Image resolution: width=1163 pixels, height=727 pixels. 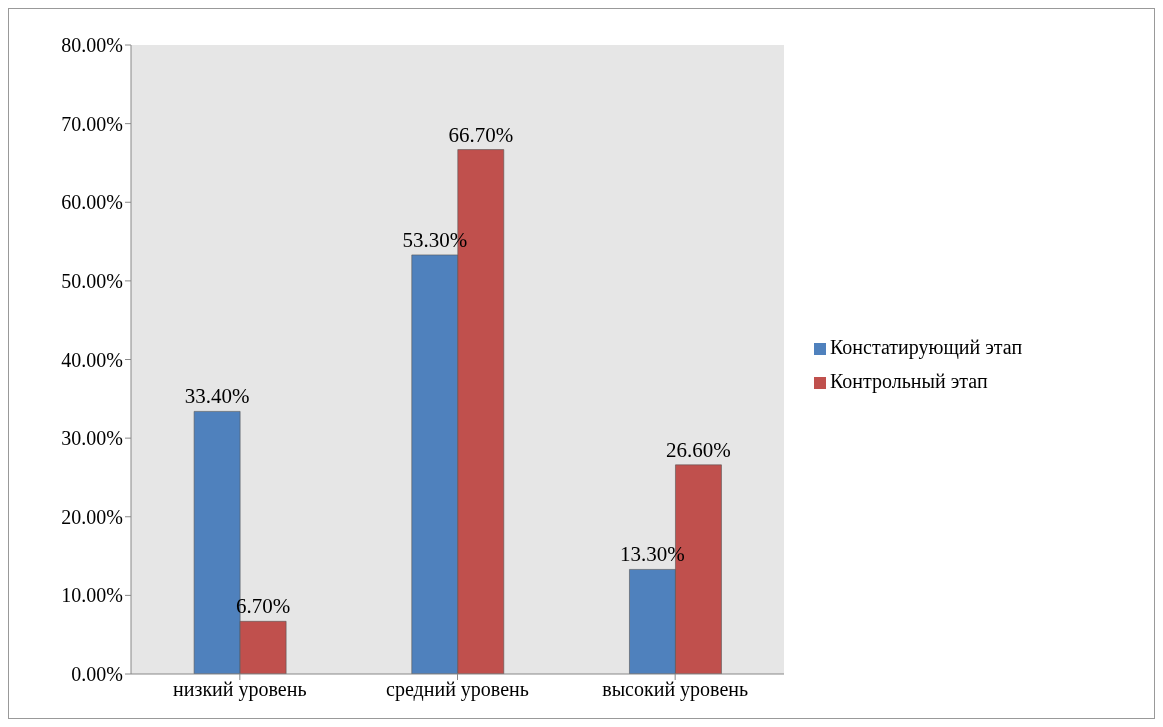 What do you see at coordinates (92, 516) in the screenshot?
I see `y-tick-label: 20.00%` at bounding box center [92, 516].